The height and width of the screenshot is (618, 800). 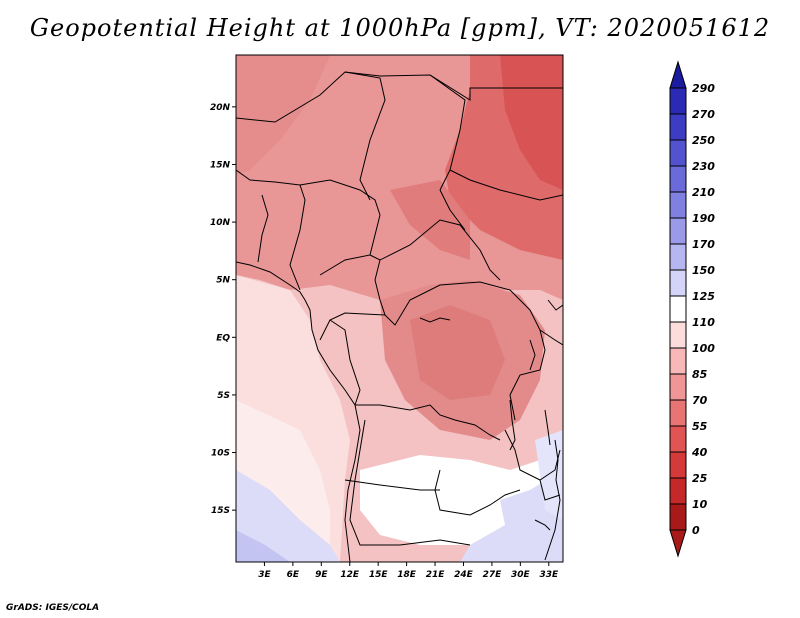 What do you see at coordinates (703, 192) in the screenshot?
I see `colorbar-label: 210` at bounding box center [703, 192].